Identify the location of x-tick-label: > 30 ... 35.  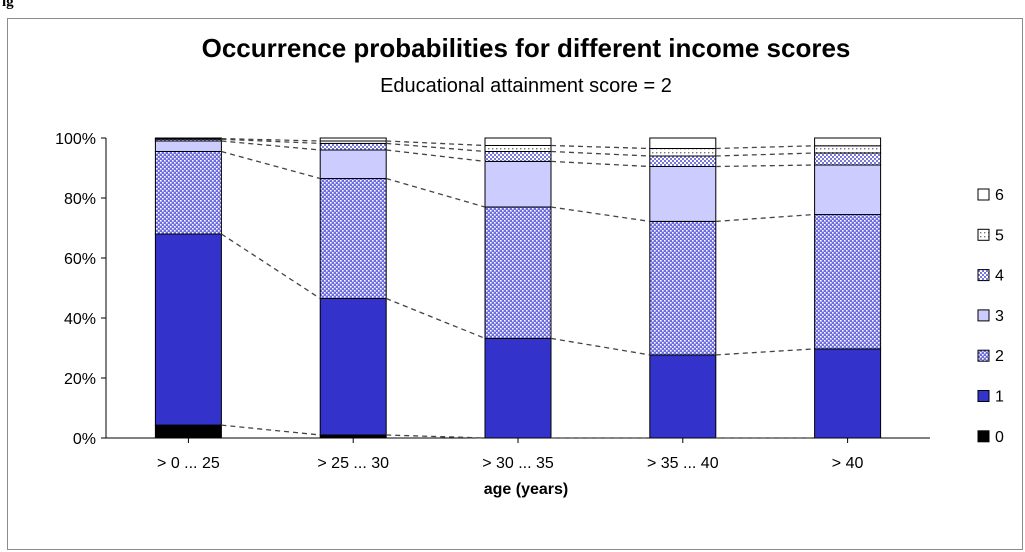
(518, 463).